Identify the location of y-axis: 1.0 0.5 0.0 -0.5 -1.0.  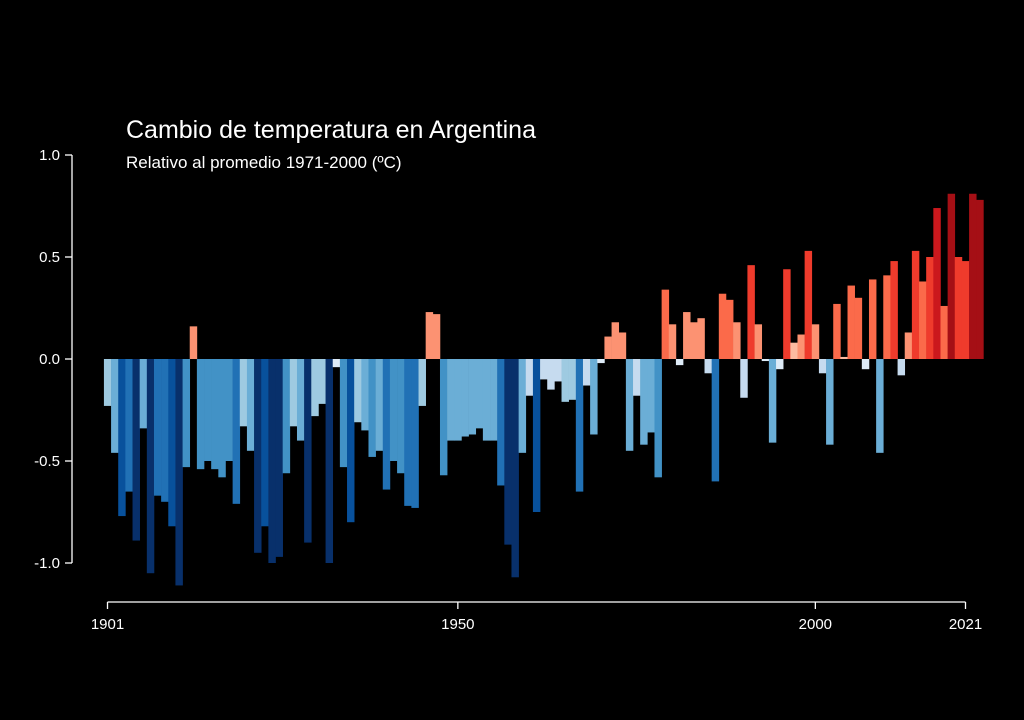
(53, 359).